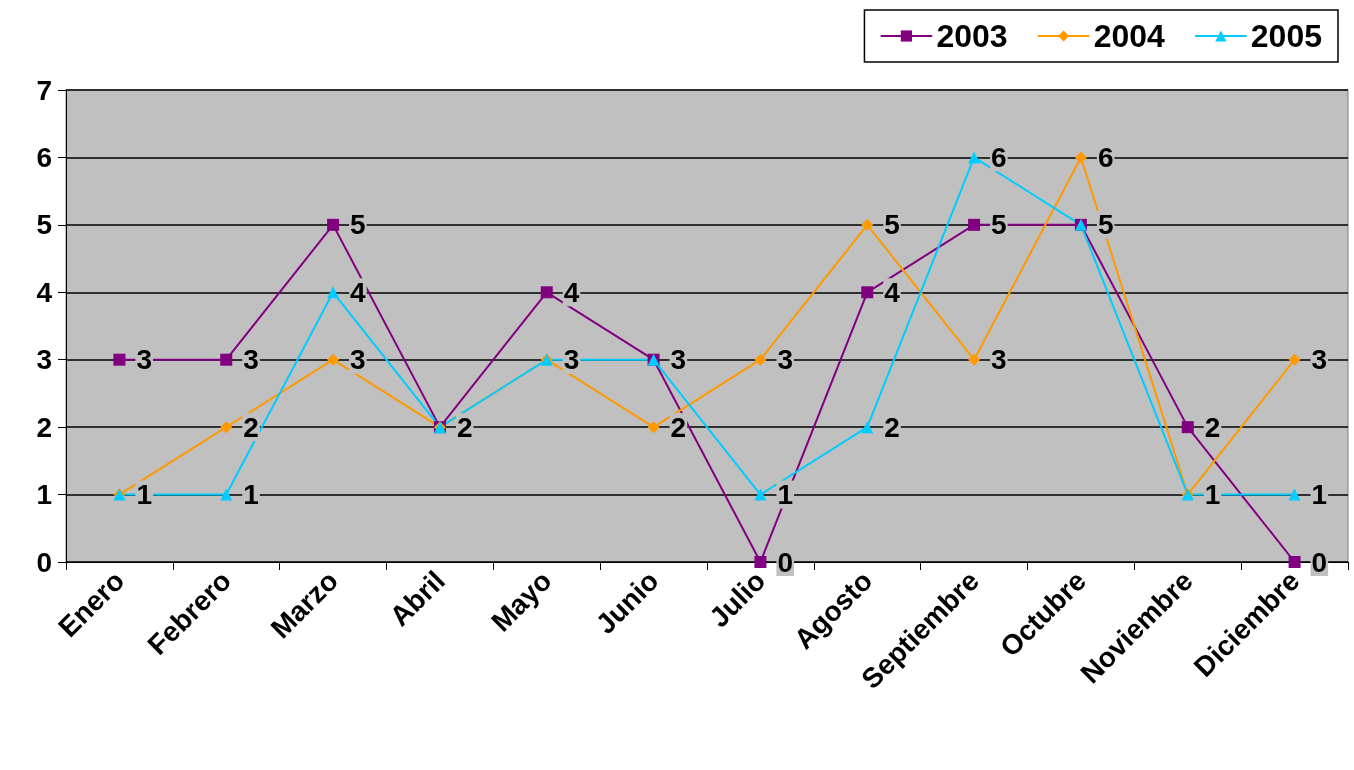 Image resolution: width=1354 pixels, height=770 pixels. What do you see at coordinates (44, 90) in the screenshot?
I see `y-tick-label: 7` at bounding box center [44, 90].